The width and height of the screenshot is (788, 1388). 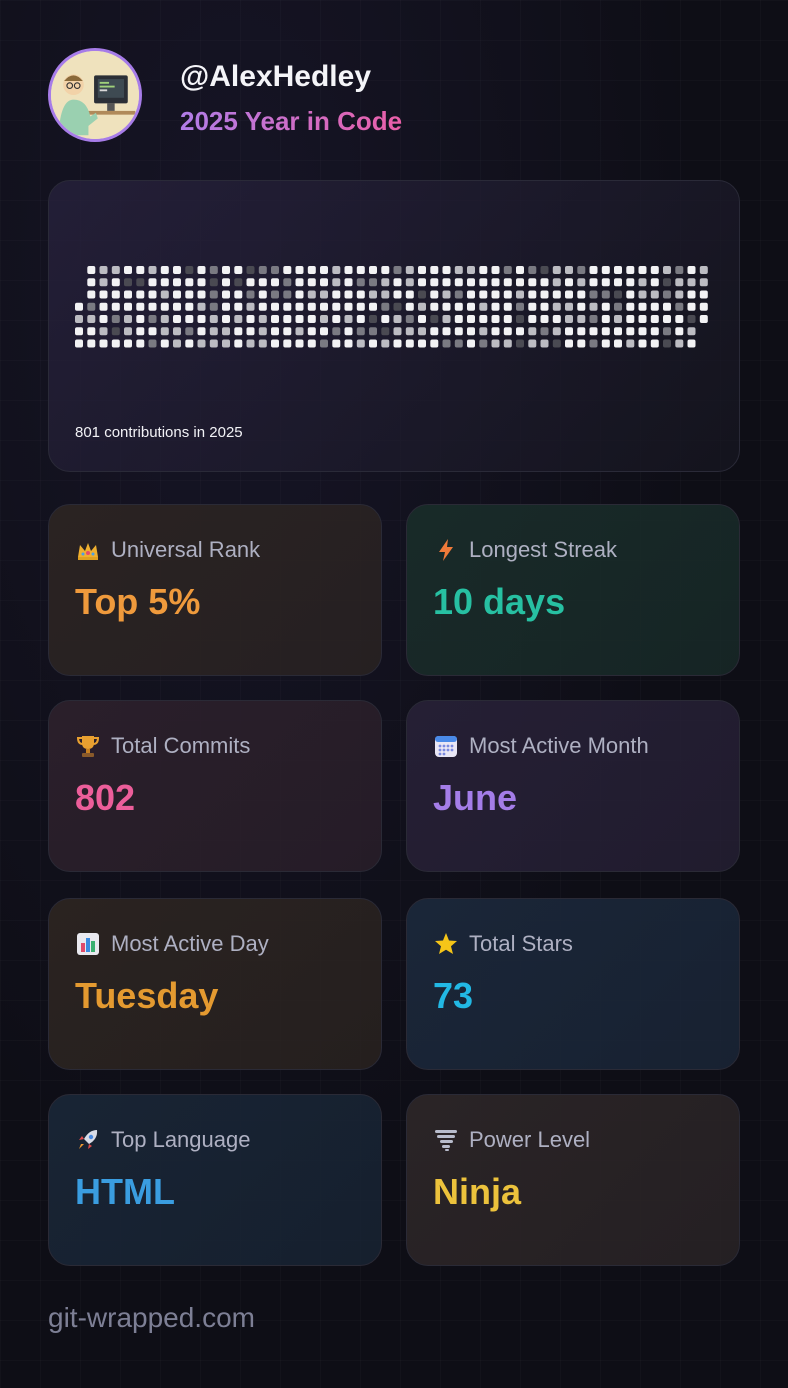 What do you see at coordinates (125, 1191) in the screenshot?
I see `stat-value: HTML` at bounding box center [125, 1191].